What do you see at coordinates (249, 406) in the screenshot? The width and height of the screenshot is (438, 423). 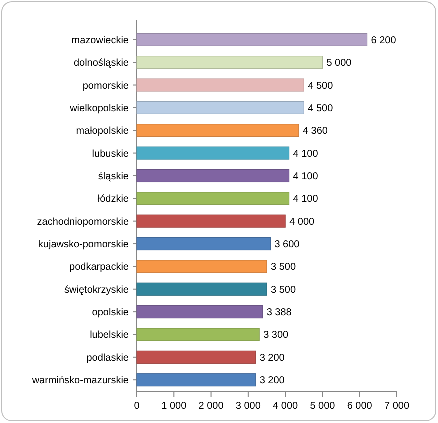 I see `x-tick-label: 3 000` at bounding box center [249, 406].